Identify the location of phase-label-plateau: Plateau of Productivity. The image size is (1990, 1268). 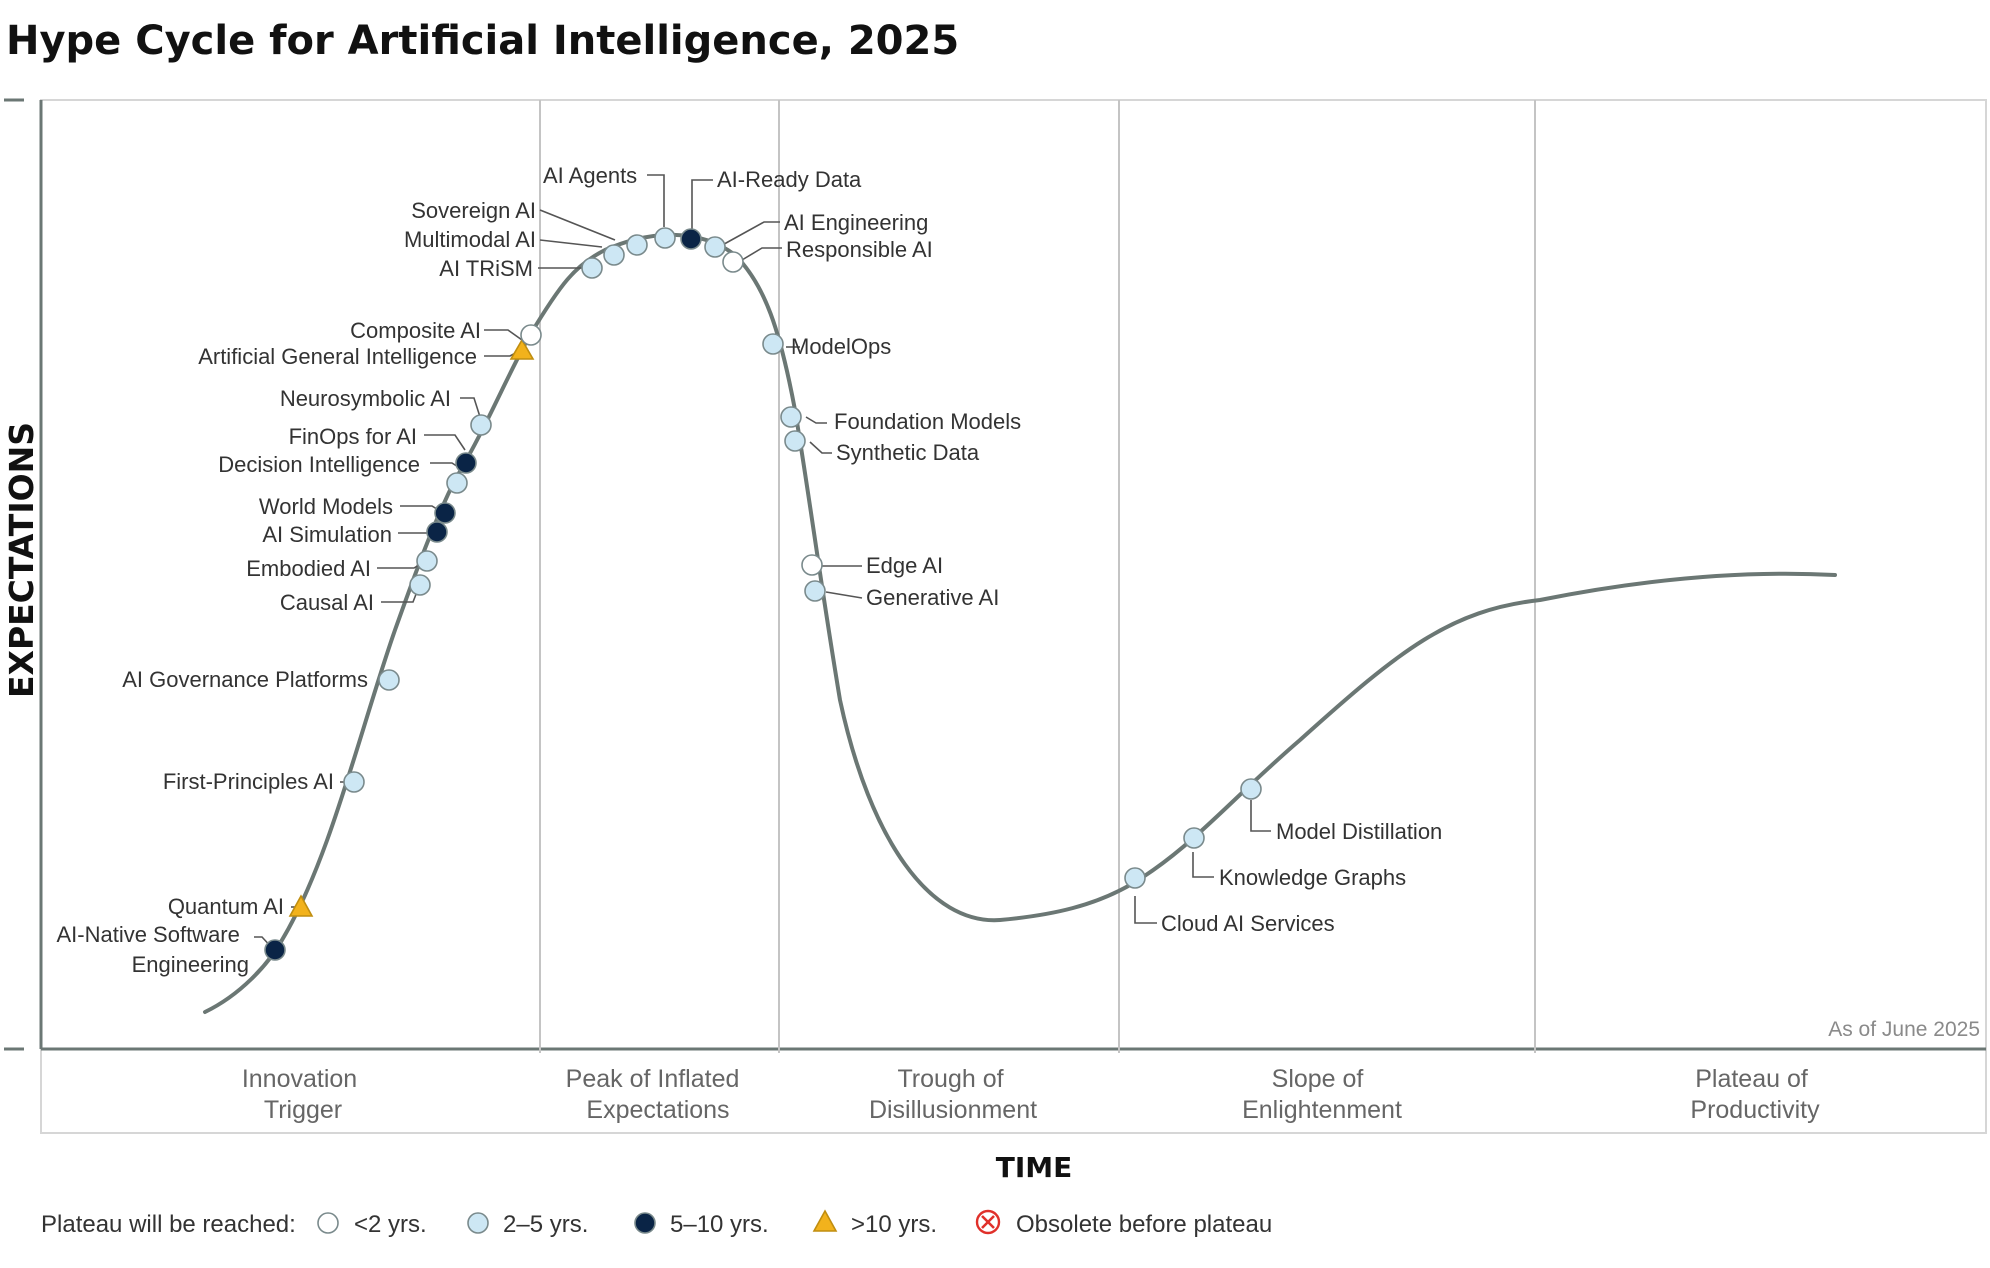
(1755, 1094).